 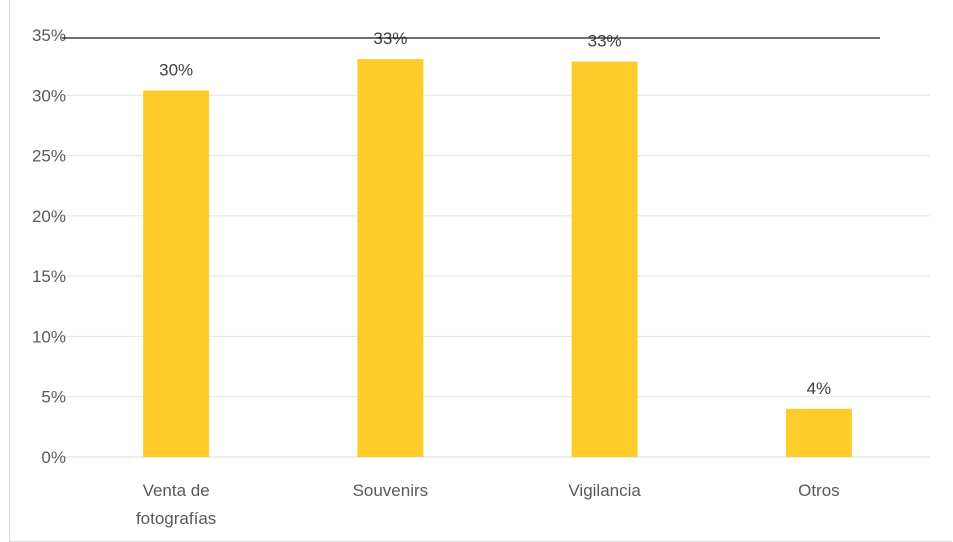 I want to click on y-tick-label: 10%, so click(x=49, y=336).